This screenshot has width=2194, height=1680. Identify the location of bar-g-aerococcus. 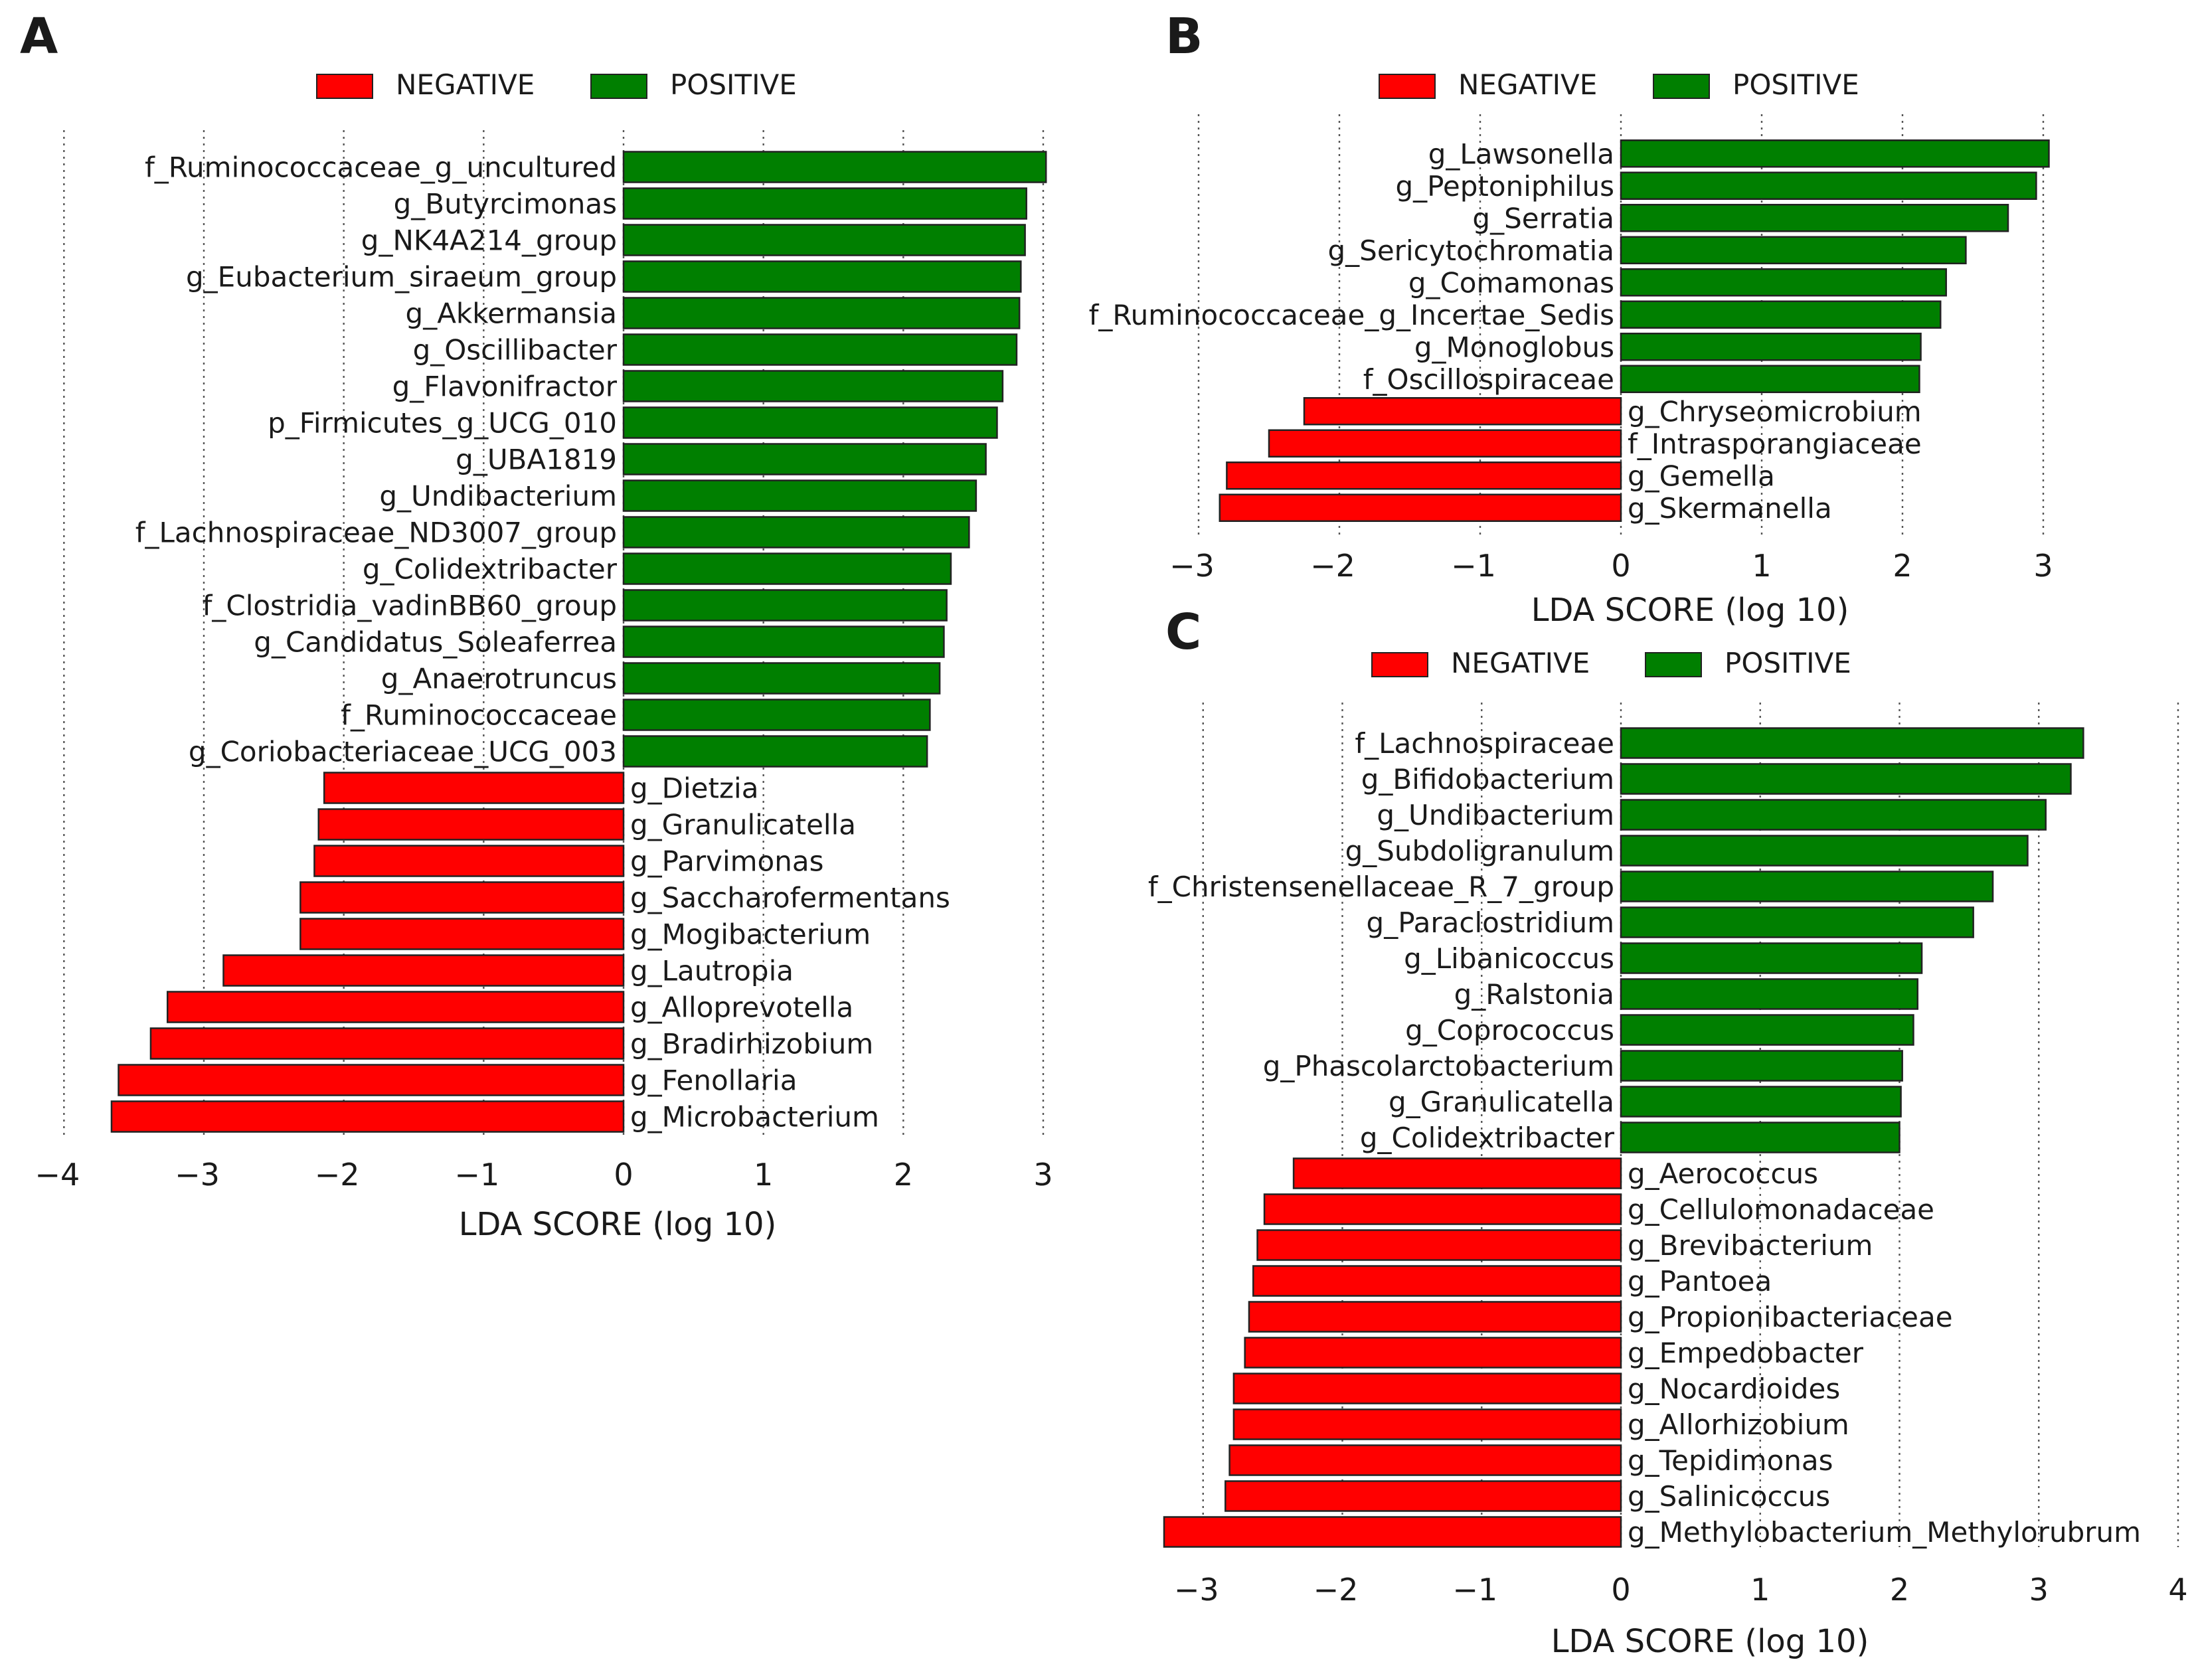
(1457, 1173).